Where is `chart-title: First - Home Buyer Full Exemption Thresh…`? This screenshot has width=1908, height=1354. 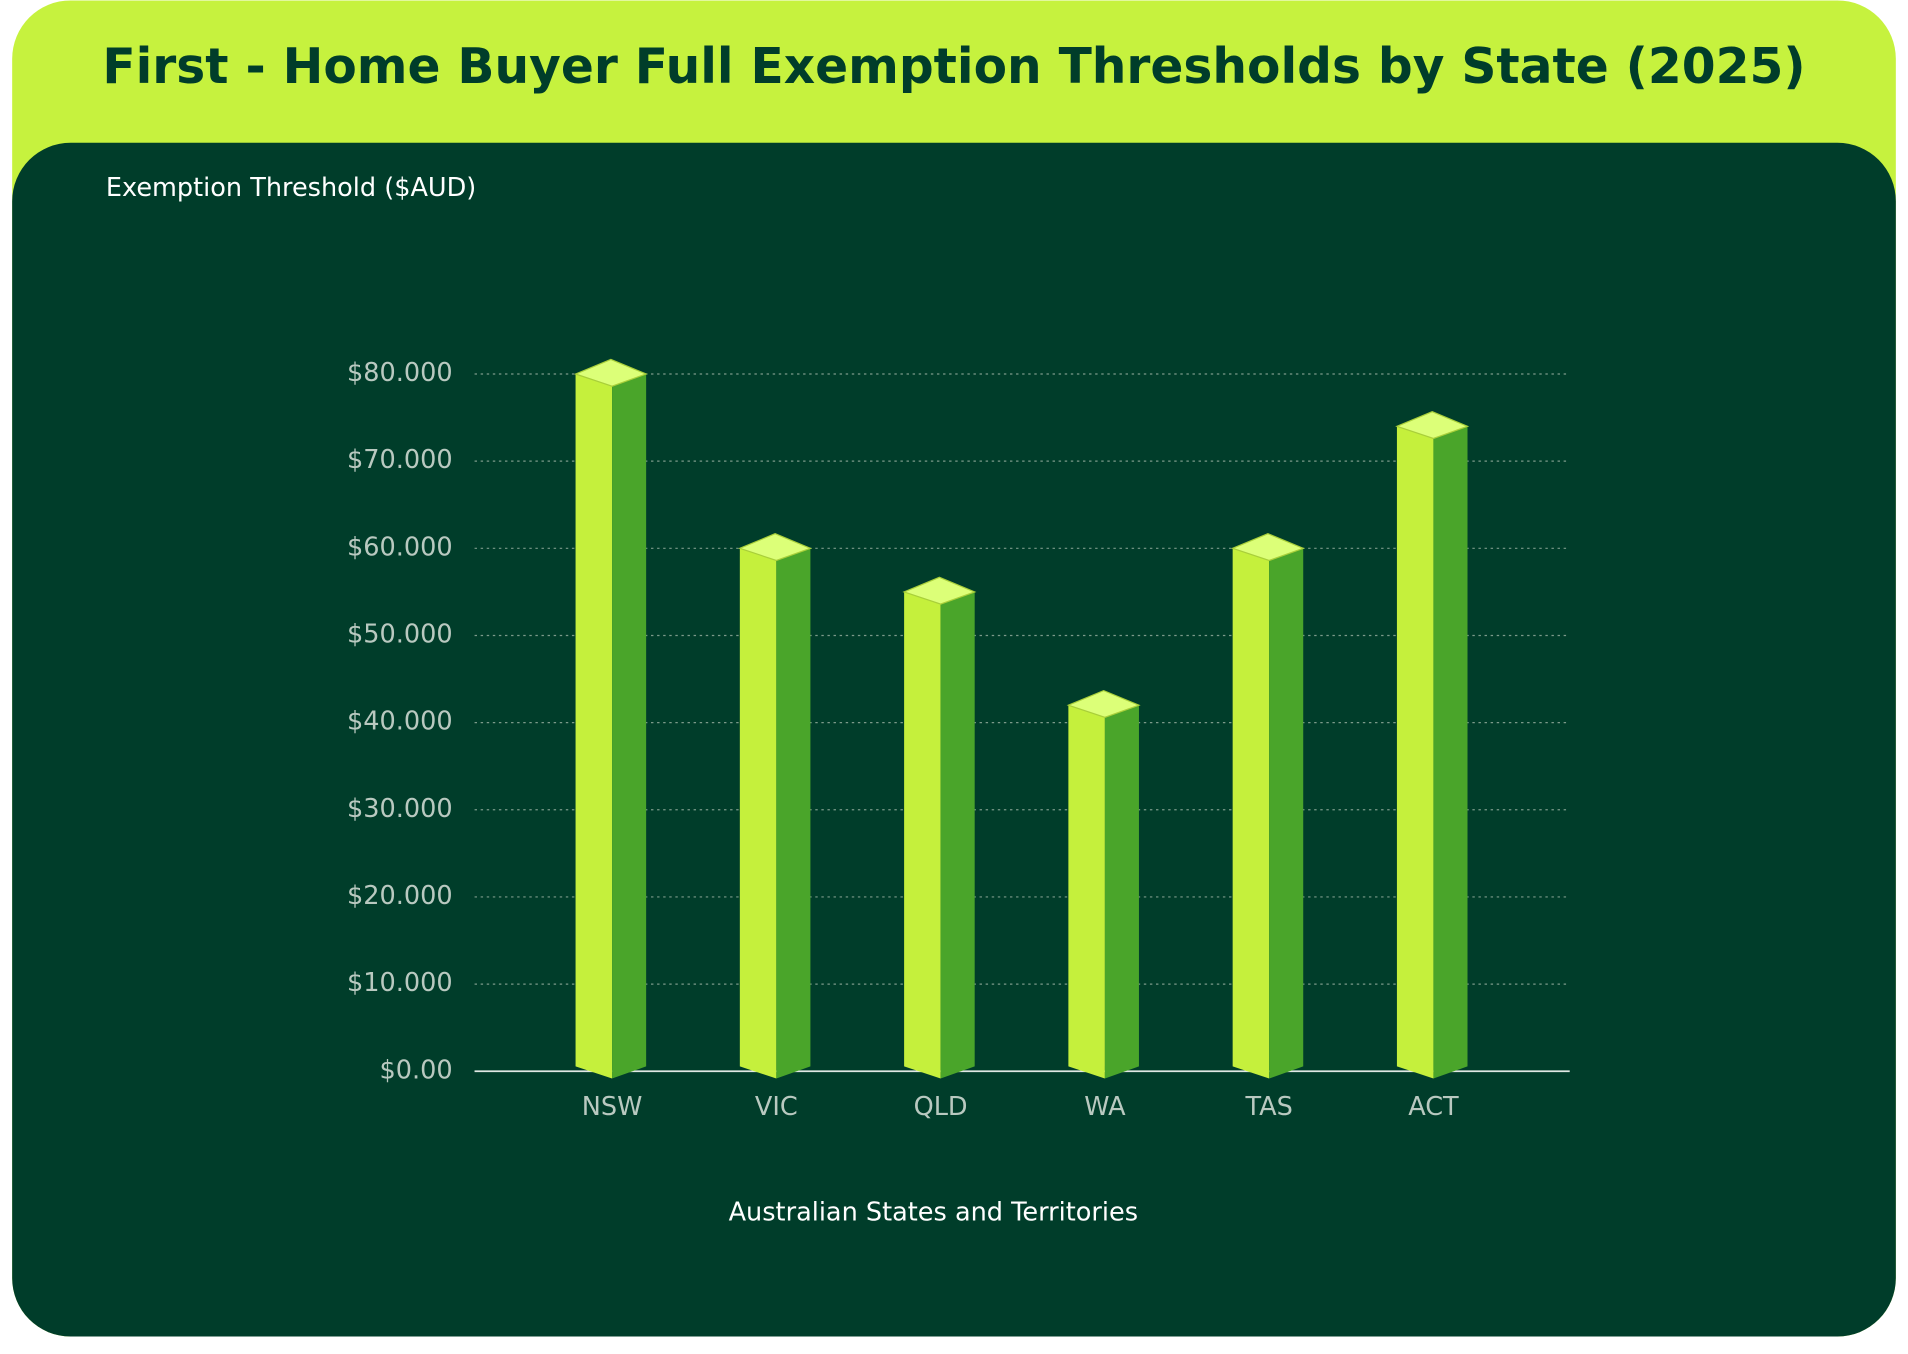
chart-title: First - Home Buyer Full Exemption Thresh… is located at coordinates (953, 67).